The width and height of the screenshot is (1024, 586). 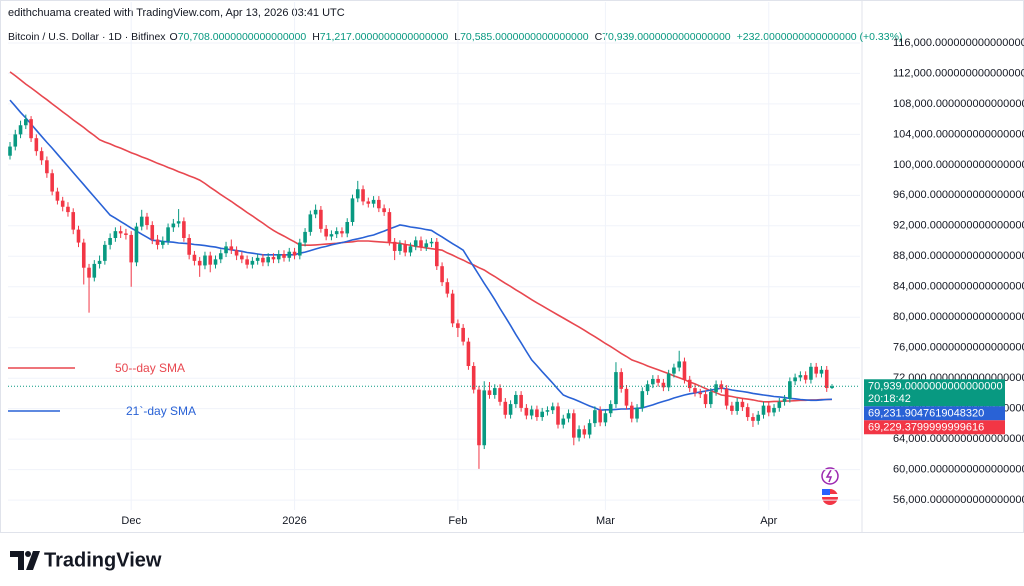 What do you see at coordinates (605, 521) in the screenshot?
I see `x-tick-label: Mar` at bounding box center [605, 521].